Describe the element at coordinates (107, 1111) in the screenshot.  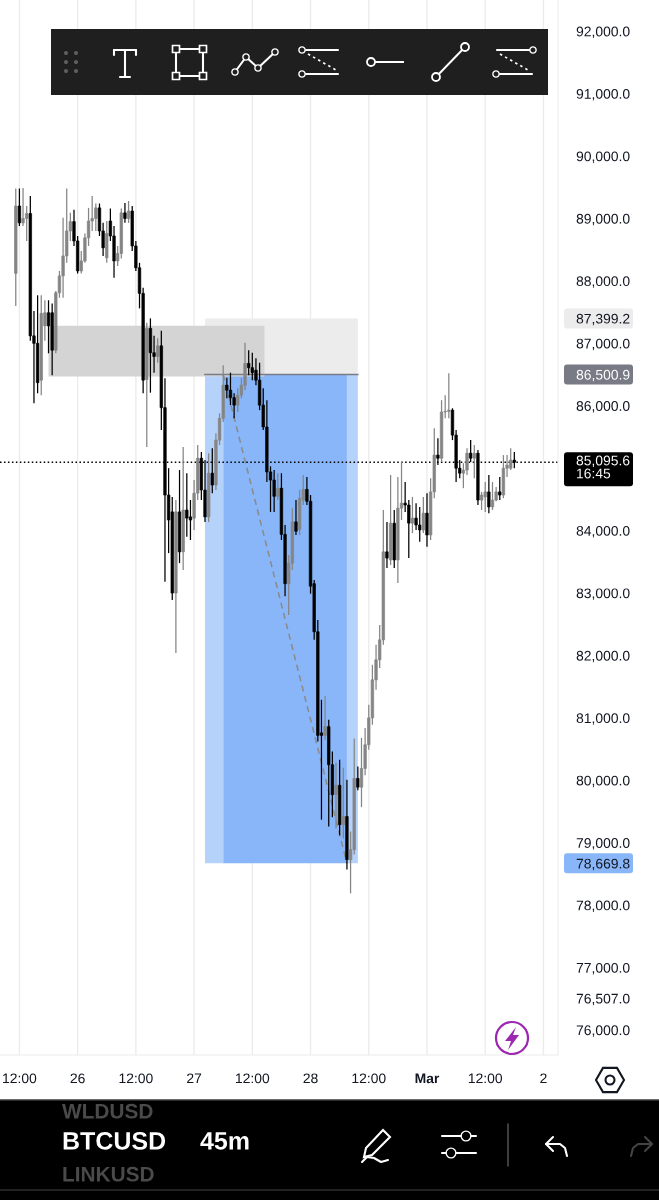
I see `text: WLDUSD` at that location.